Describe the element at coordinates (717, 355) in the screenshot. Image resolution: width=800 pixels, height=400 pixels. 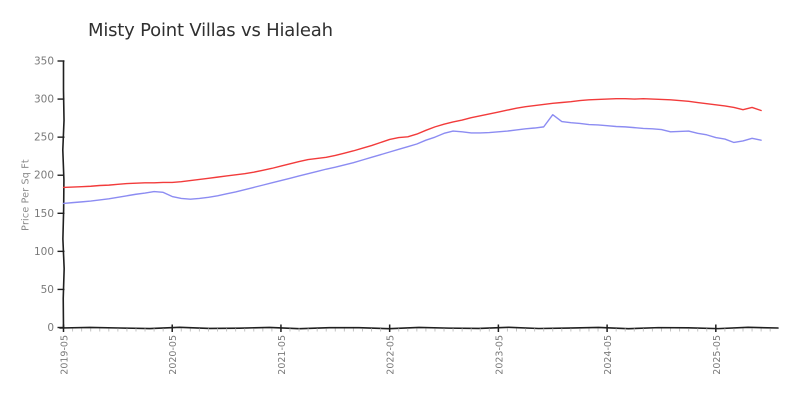
I see `x-tick-label: 2025-05` at that location.